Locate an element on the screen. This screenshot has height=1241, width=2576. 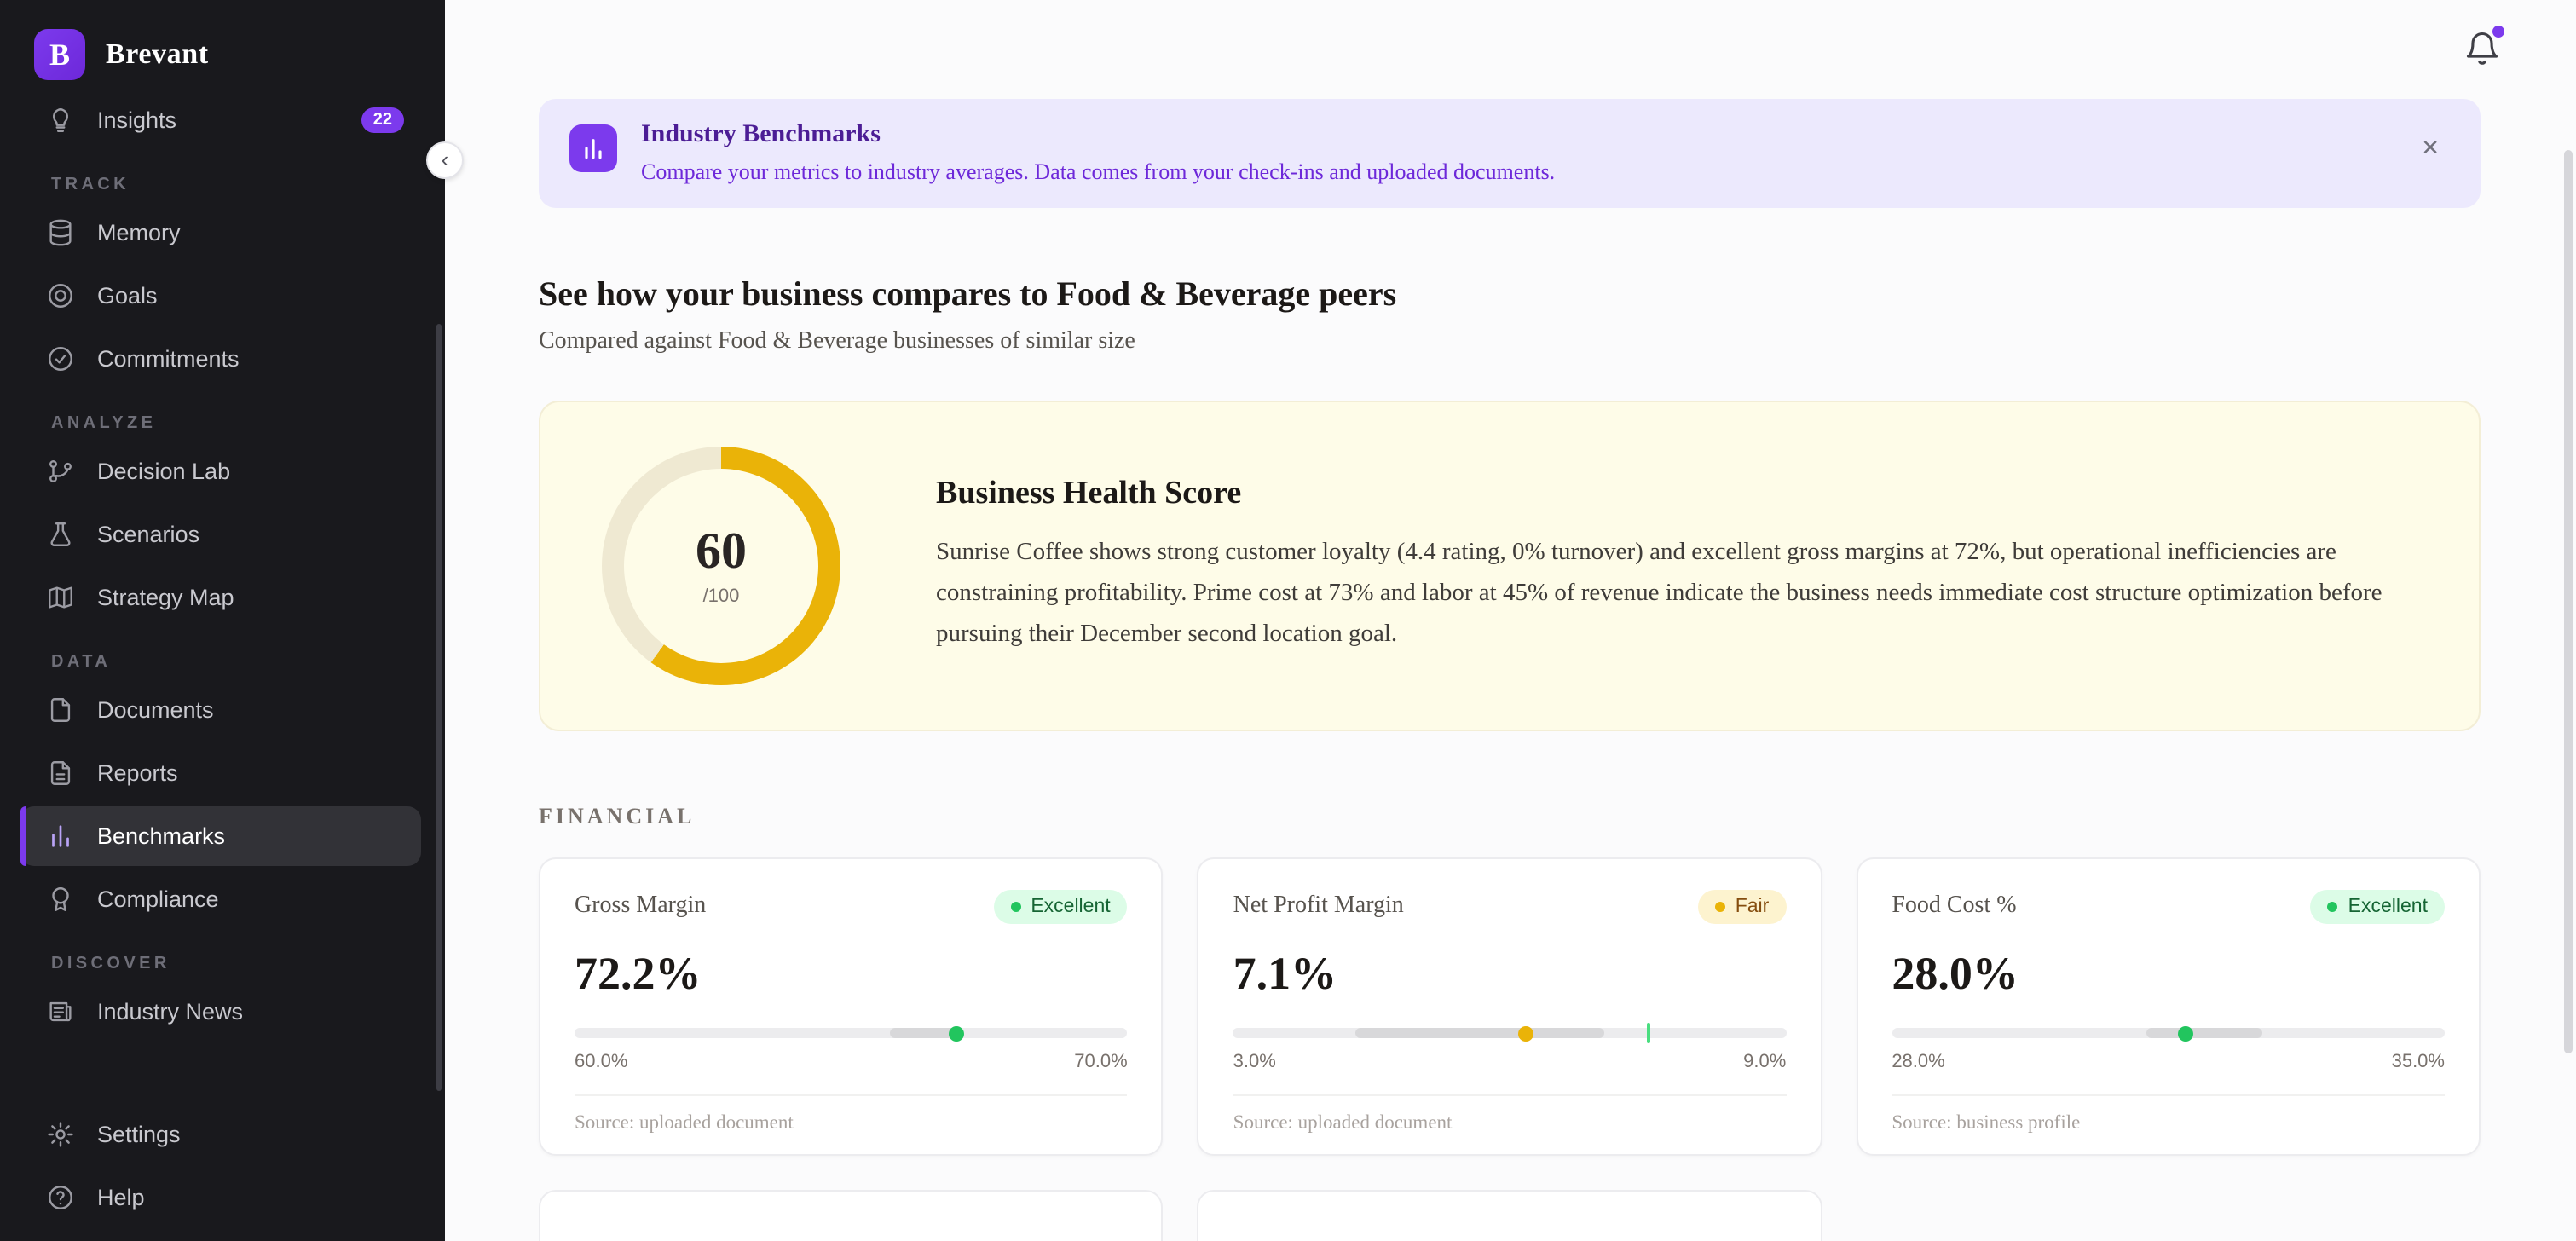
metric-card-gross-margin: Gross Margin Excellent 72.2% 60.0% 70.0% is located at coordinates (851, 1006).